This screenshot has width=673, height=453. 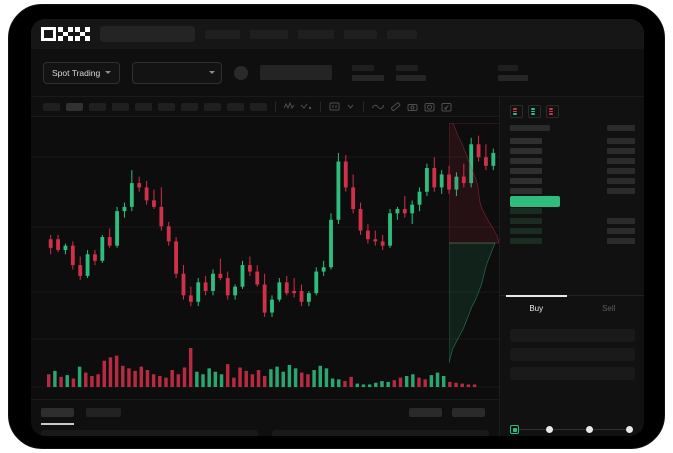 I want to click on depth-chart-overlay, so click(x=474, y=243).